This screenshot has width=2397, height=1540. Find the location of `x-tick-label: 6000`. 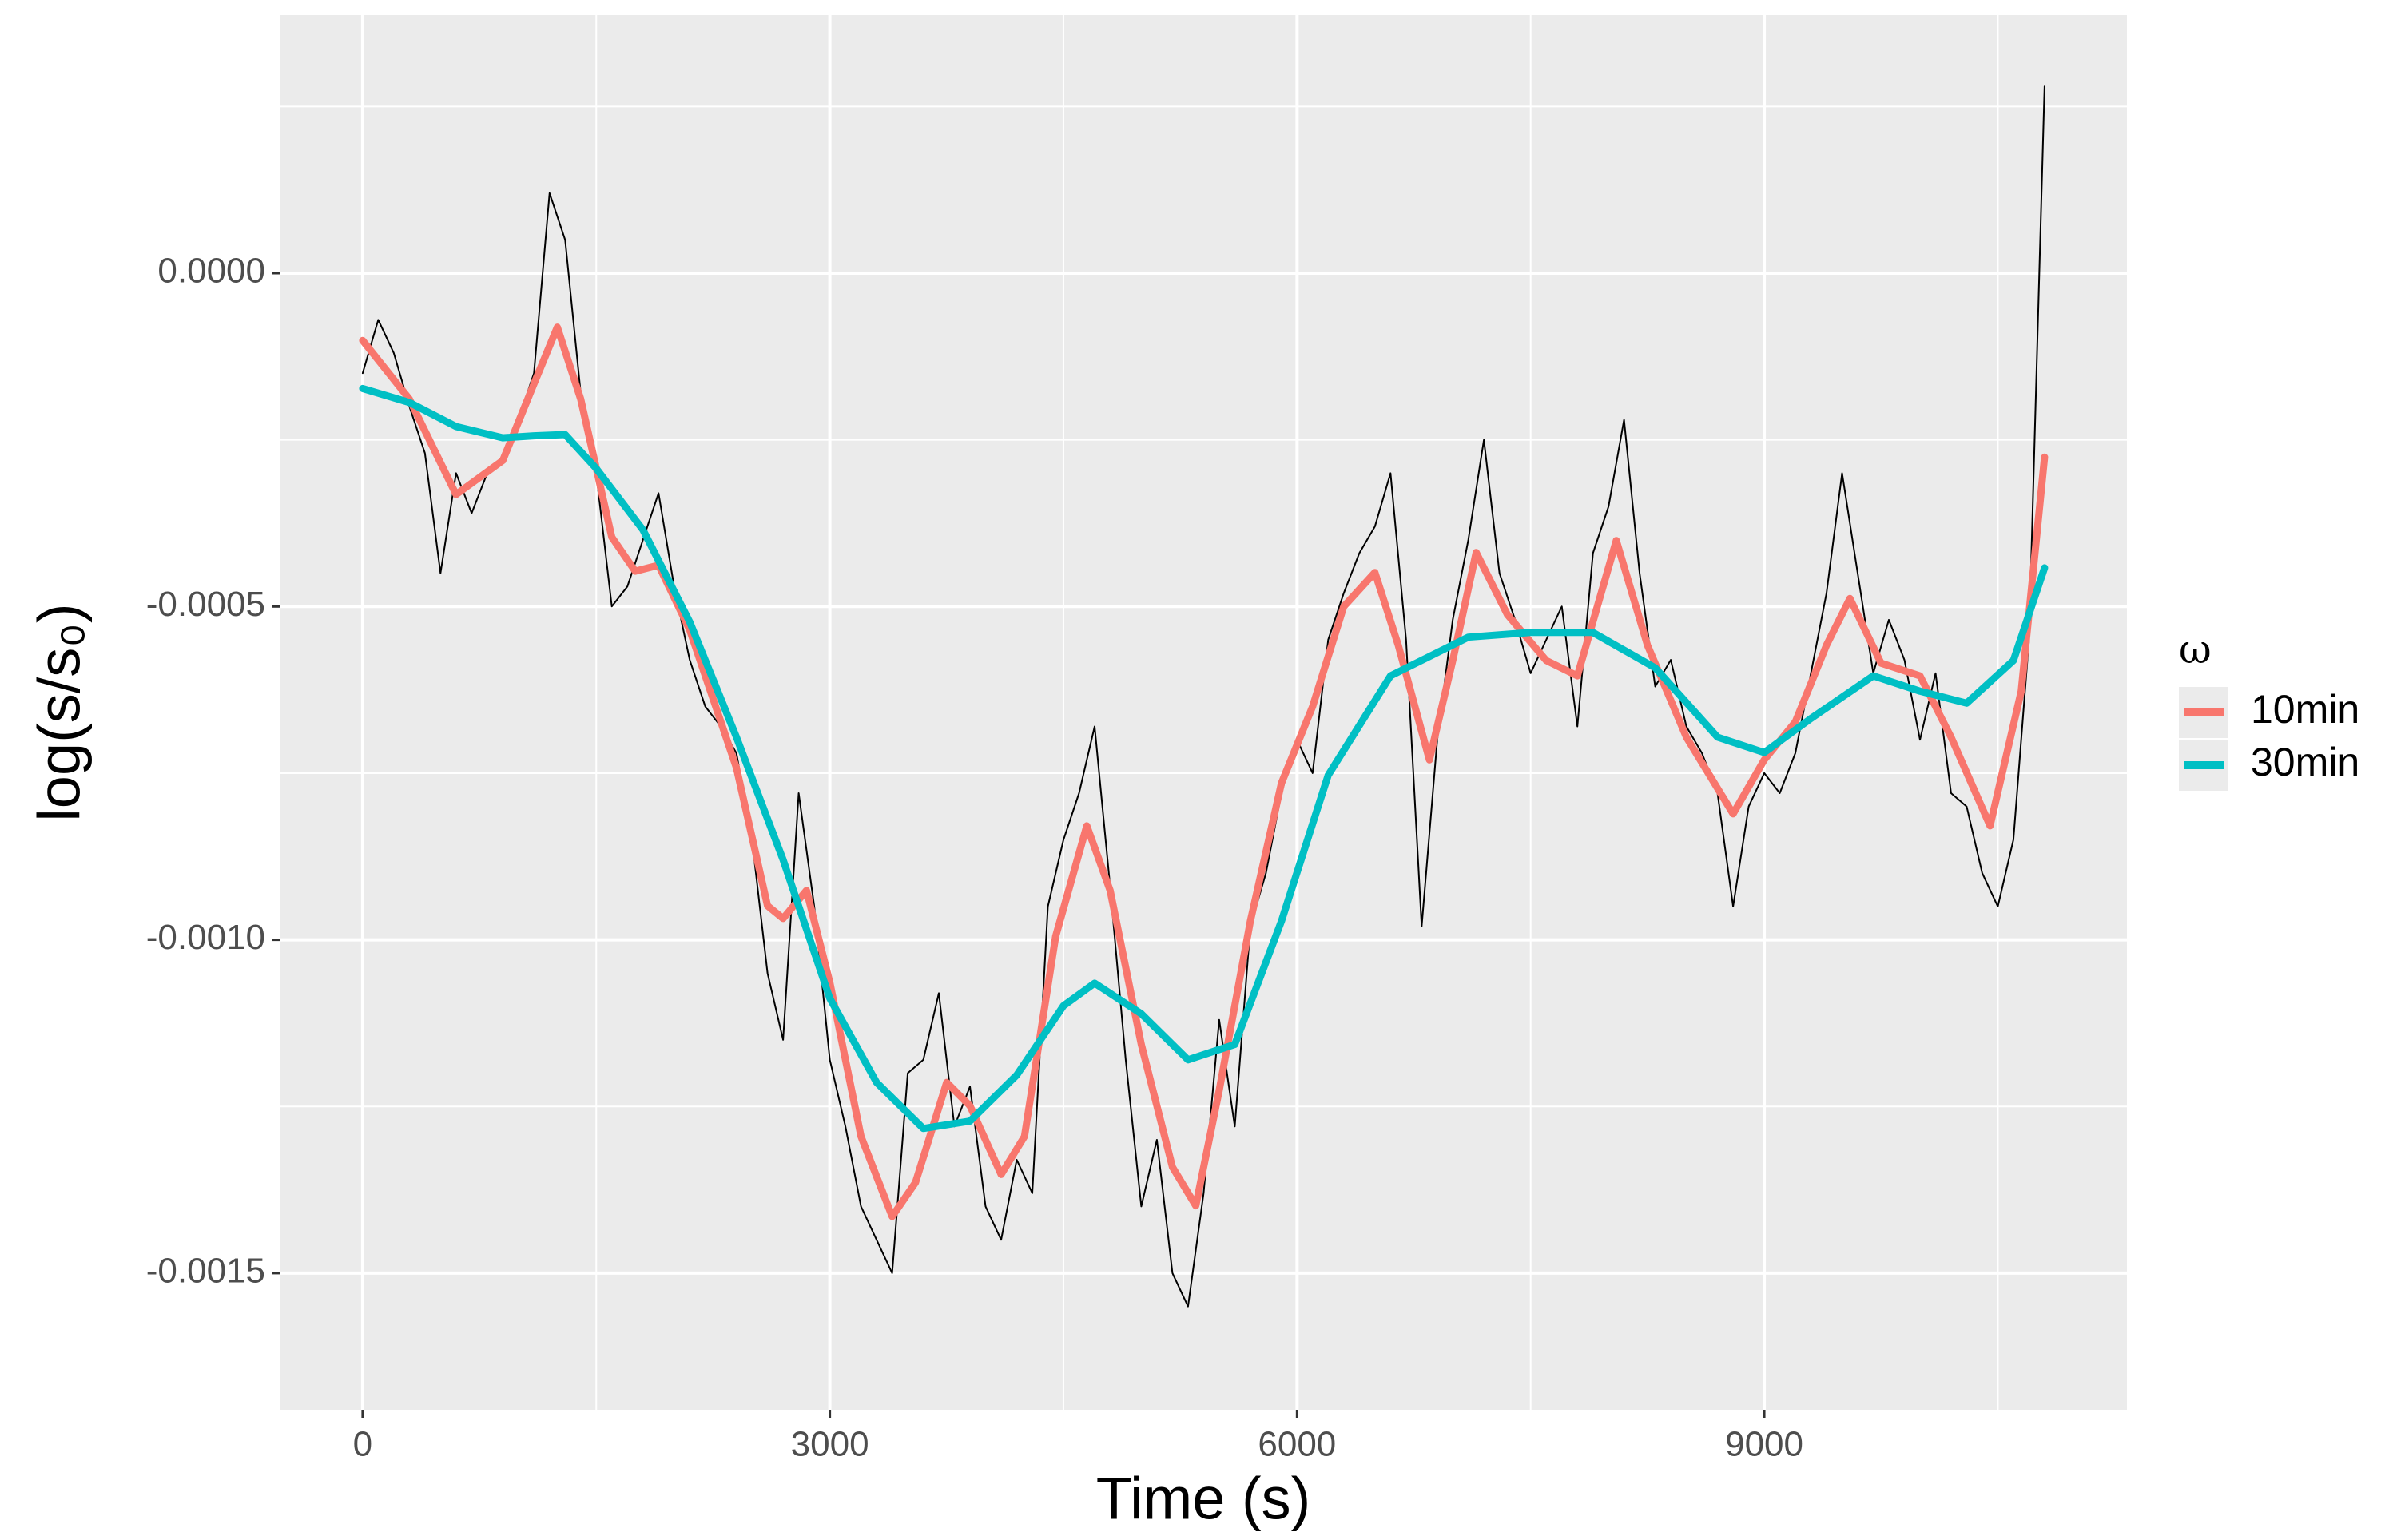

x-tick-label: 6000 is located at coordinates (1297, 1444).